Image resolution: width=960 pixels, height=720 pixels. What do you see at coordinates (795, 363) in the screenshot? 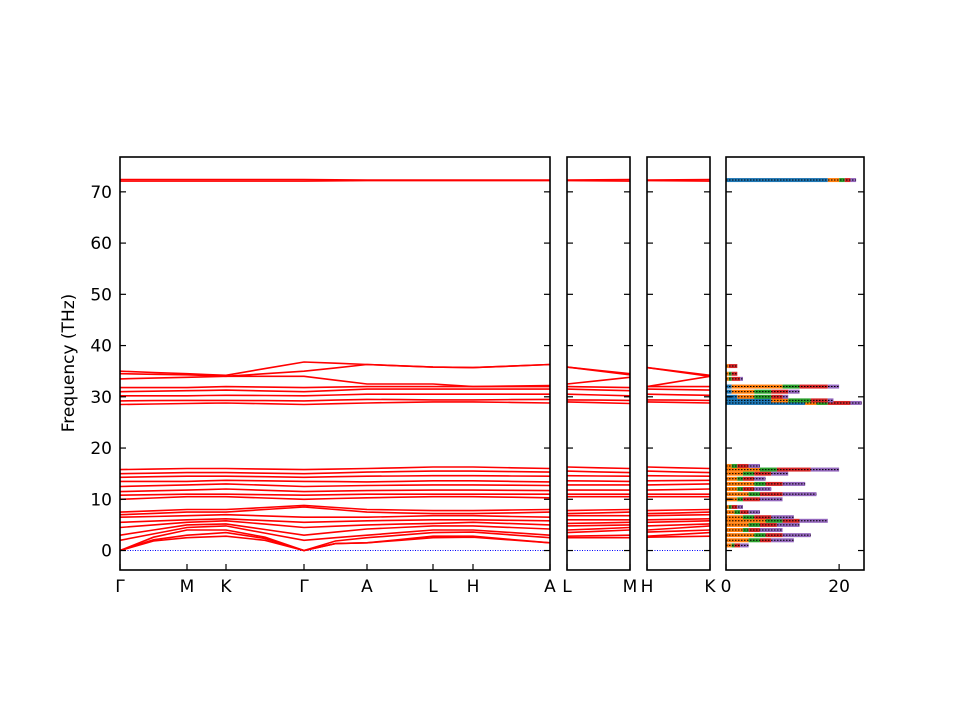
I see `dos-panel-frame` at bounding box center [795, 363].